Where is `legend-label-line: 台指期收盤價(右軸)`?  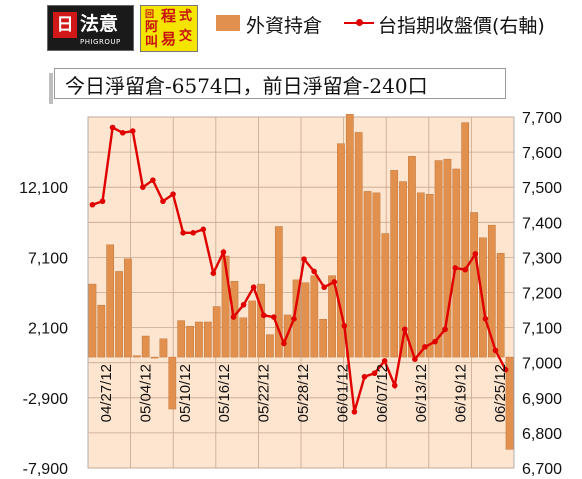
legend-label-line: 台指期收盤價(右軸) is located at coordinates (461, 26).